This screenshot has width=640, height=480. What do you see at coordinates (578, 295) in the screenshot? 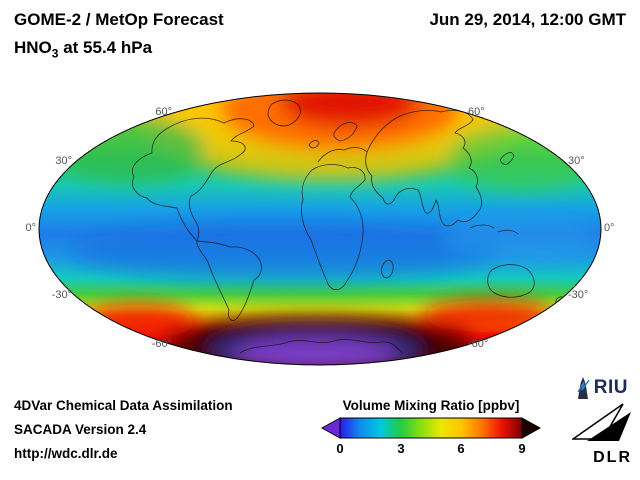
I see `lat-label-30s-right: -30°` at bounding box center [578, 295].